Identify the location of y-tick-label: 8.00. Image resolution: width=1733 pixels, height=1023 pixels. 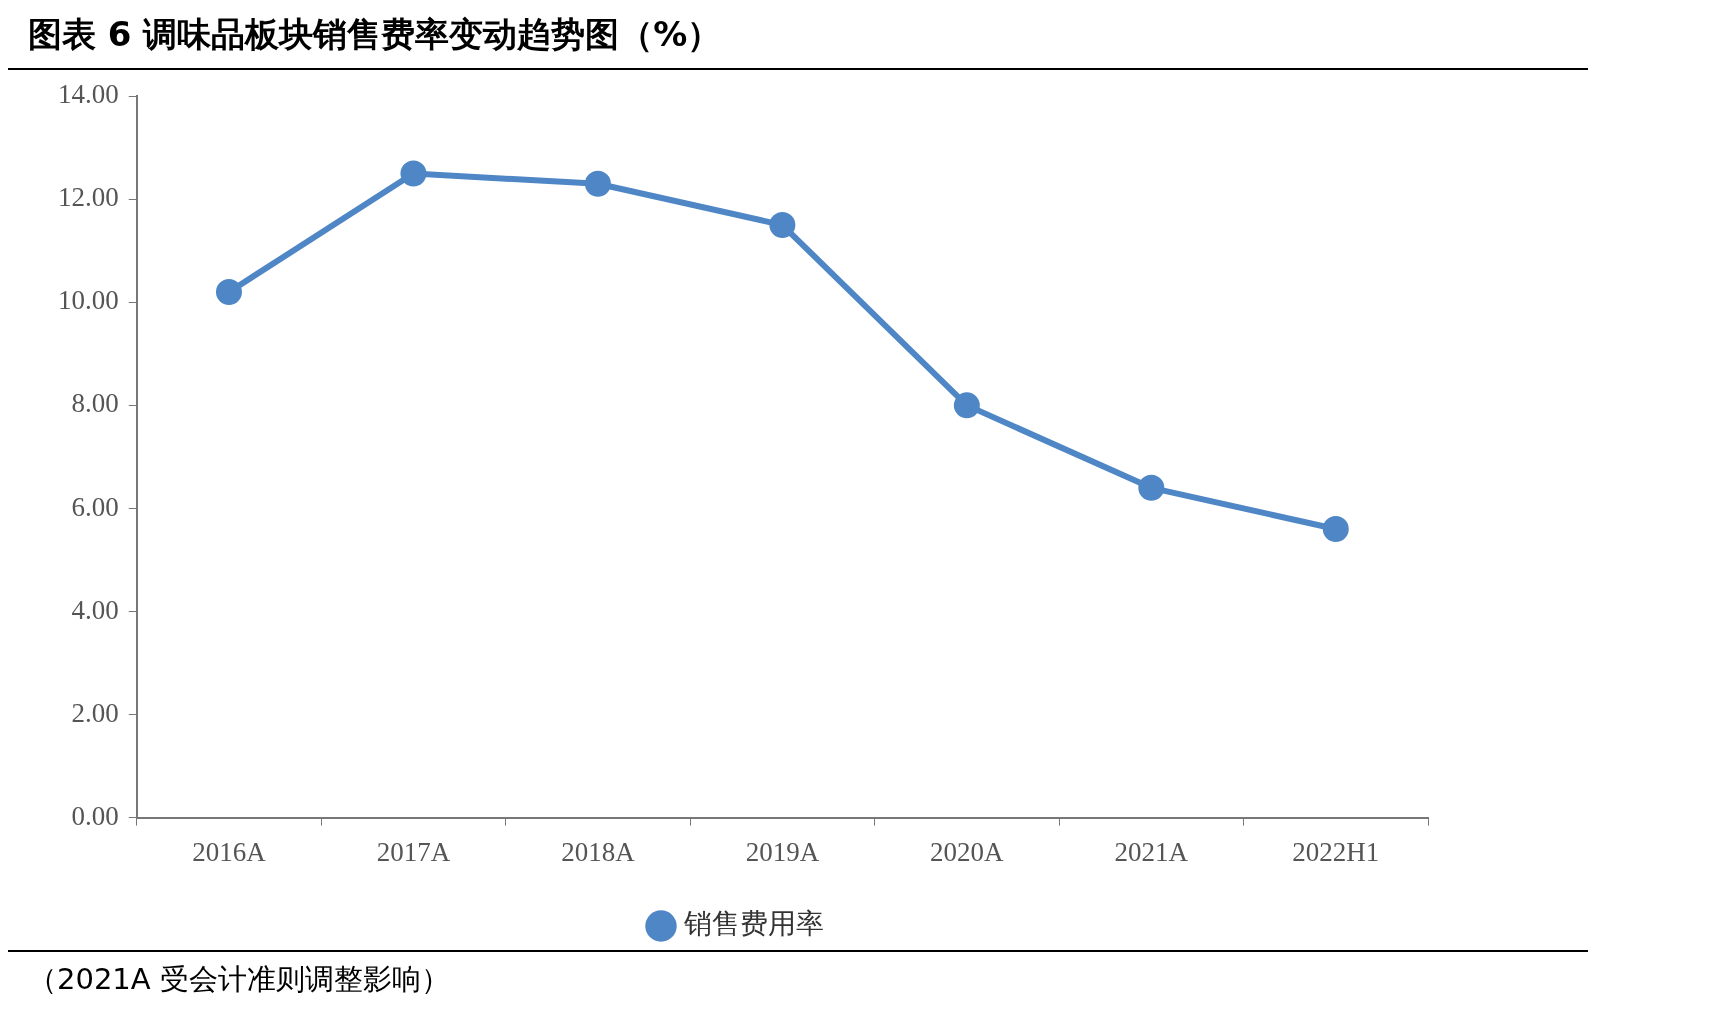
(95, 403).